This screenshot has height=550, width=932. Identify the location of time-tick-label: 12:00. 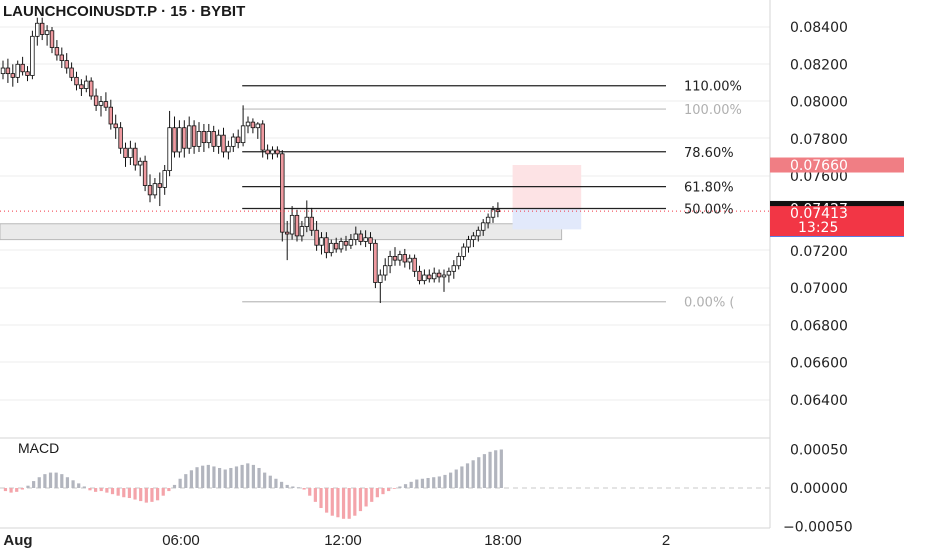
(343, 540).